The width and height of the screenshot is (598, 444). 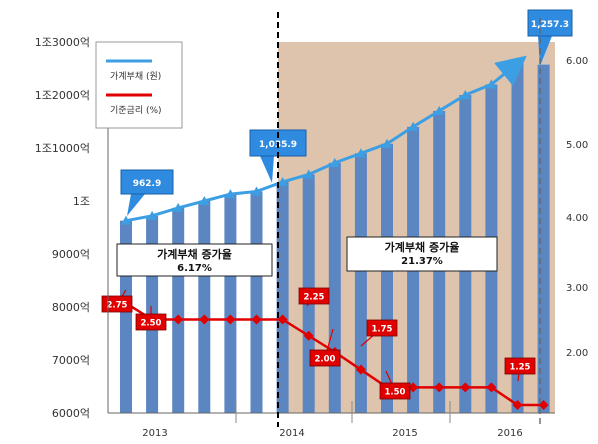 I want to click on rate-callout-label-5: 1.50, so click(x=395, y=393).